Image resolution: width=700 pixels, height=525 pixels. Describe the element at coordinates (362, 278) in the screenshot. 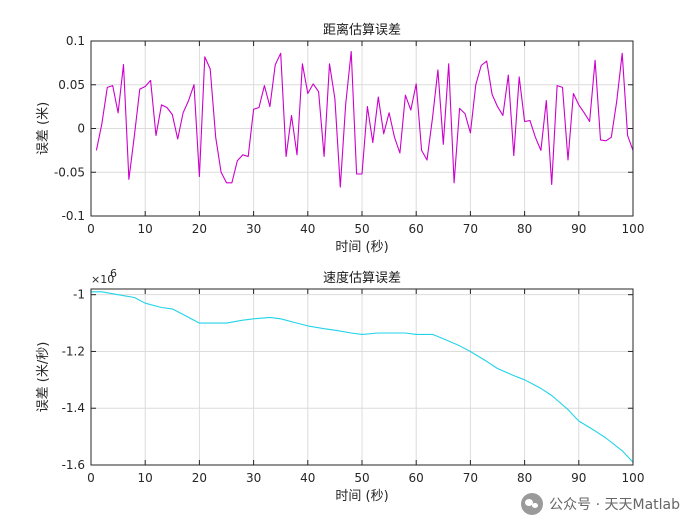

I see `vel-chart-title: 速度估算误差` at that location.